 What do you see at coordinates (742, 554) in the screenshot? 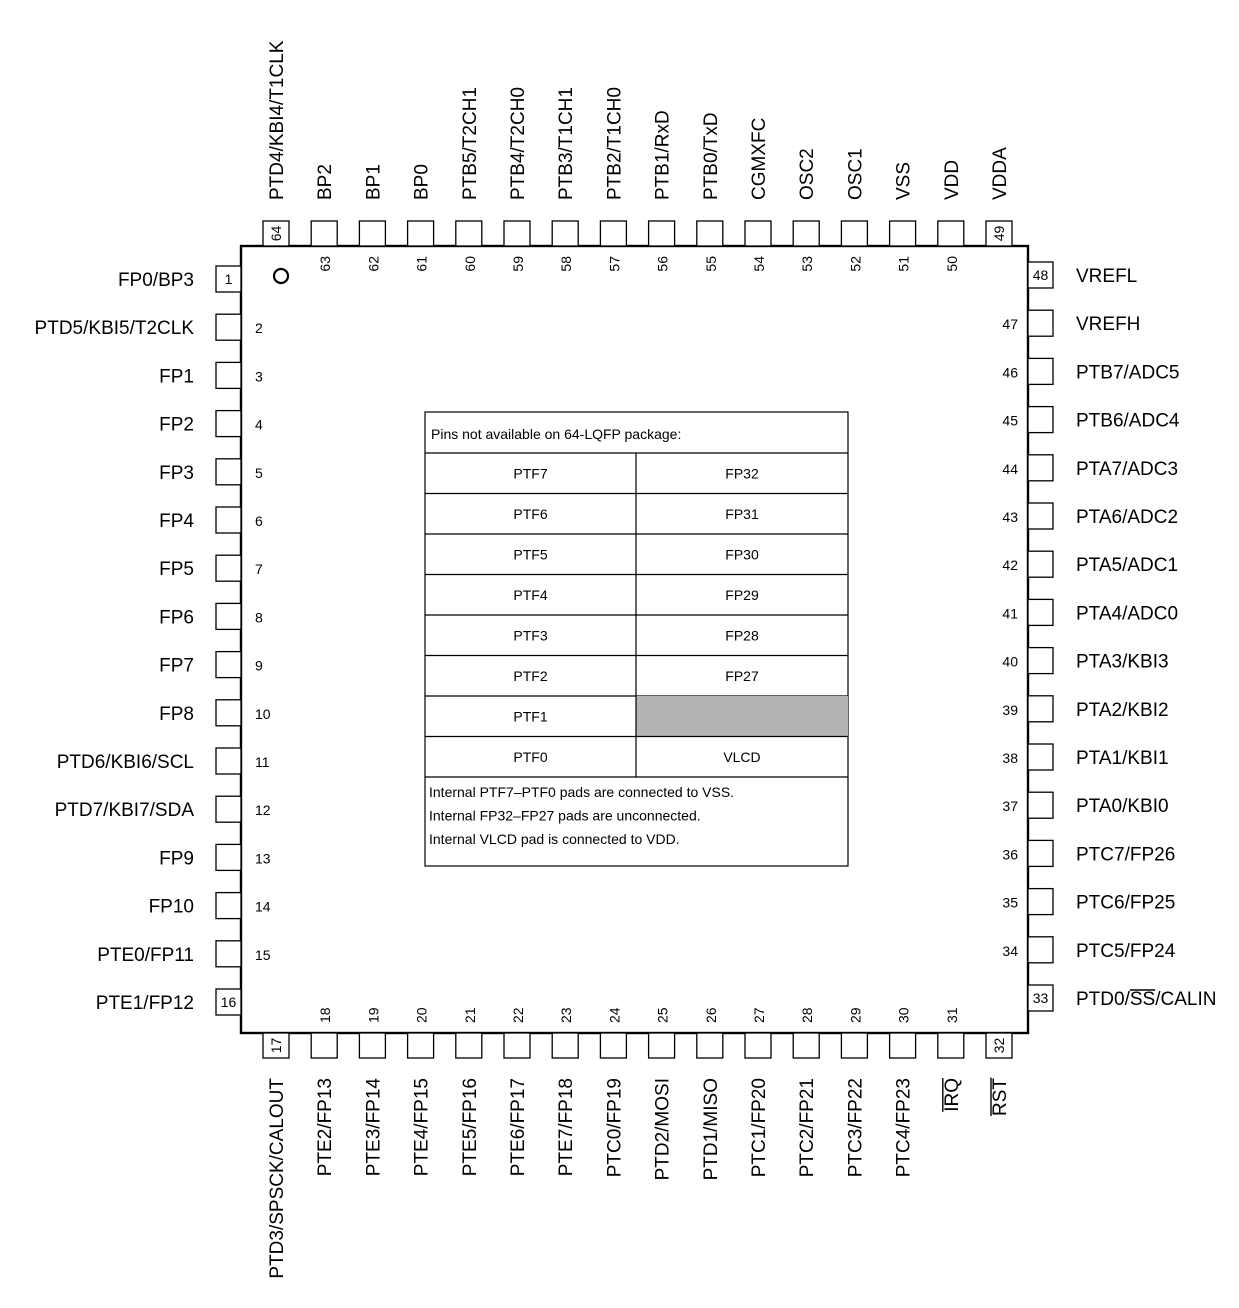
I see `table-cell-fp: FP30` at bounding box center [742, 554].